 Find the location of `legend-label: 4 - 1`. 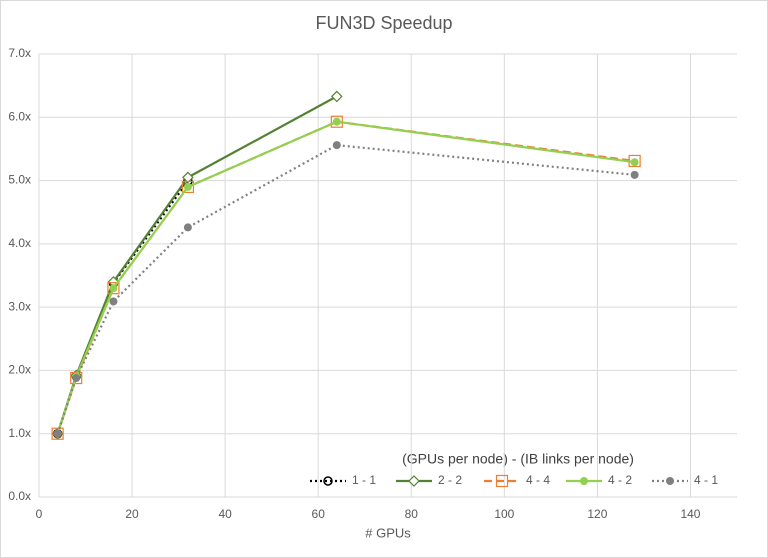

legend-label: 4 - 1 is located at coordinates (706, 480).